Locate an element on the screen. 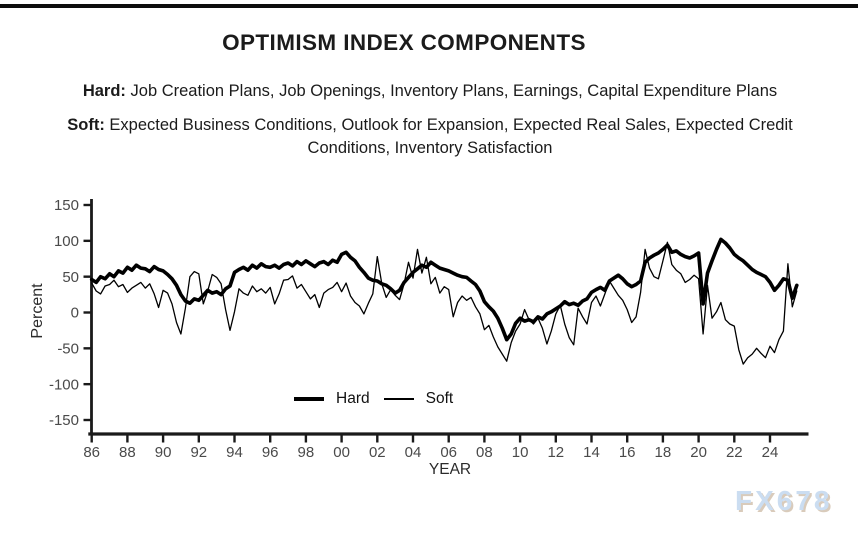 The height and width of the screenshot is (540, 860). svg-text: 00 is located at coordinates (341, 452).